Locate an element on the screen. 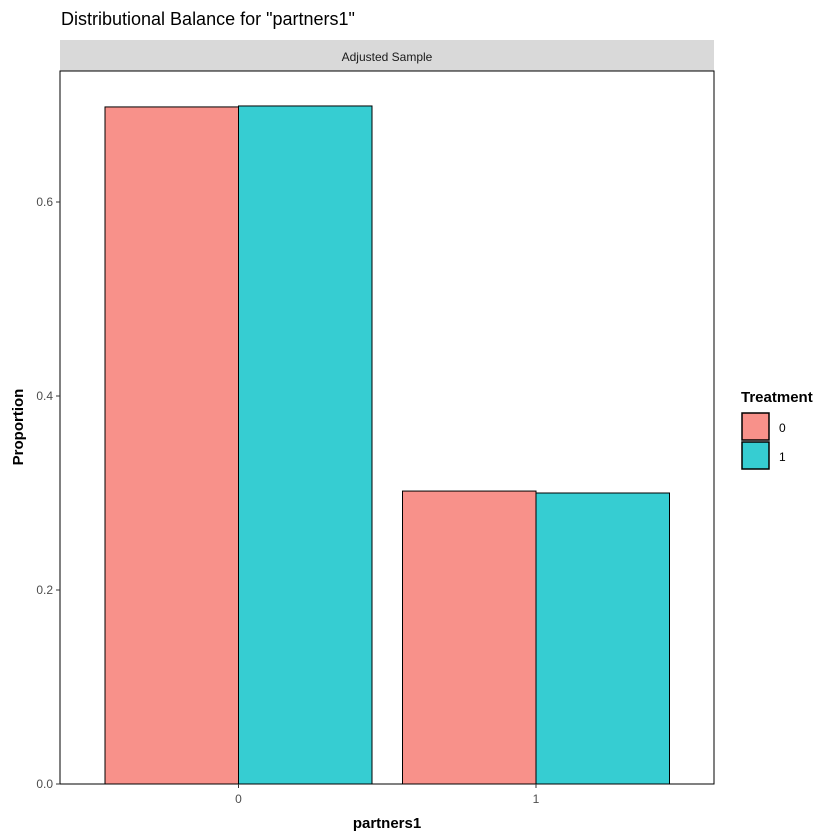  legend-title: Treatment is located at coordinates (777, 397).